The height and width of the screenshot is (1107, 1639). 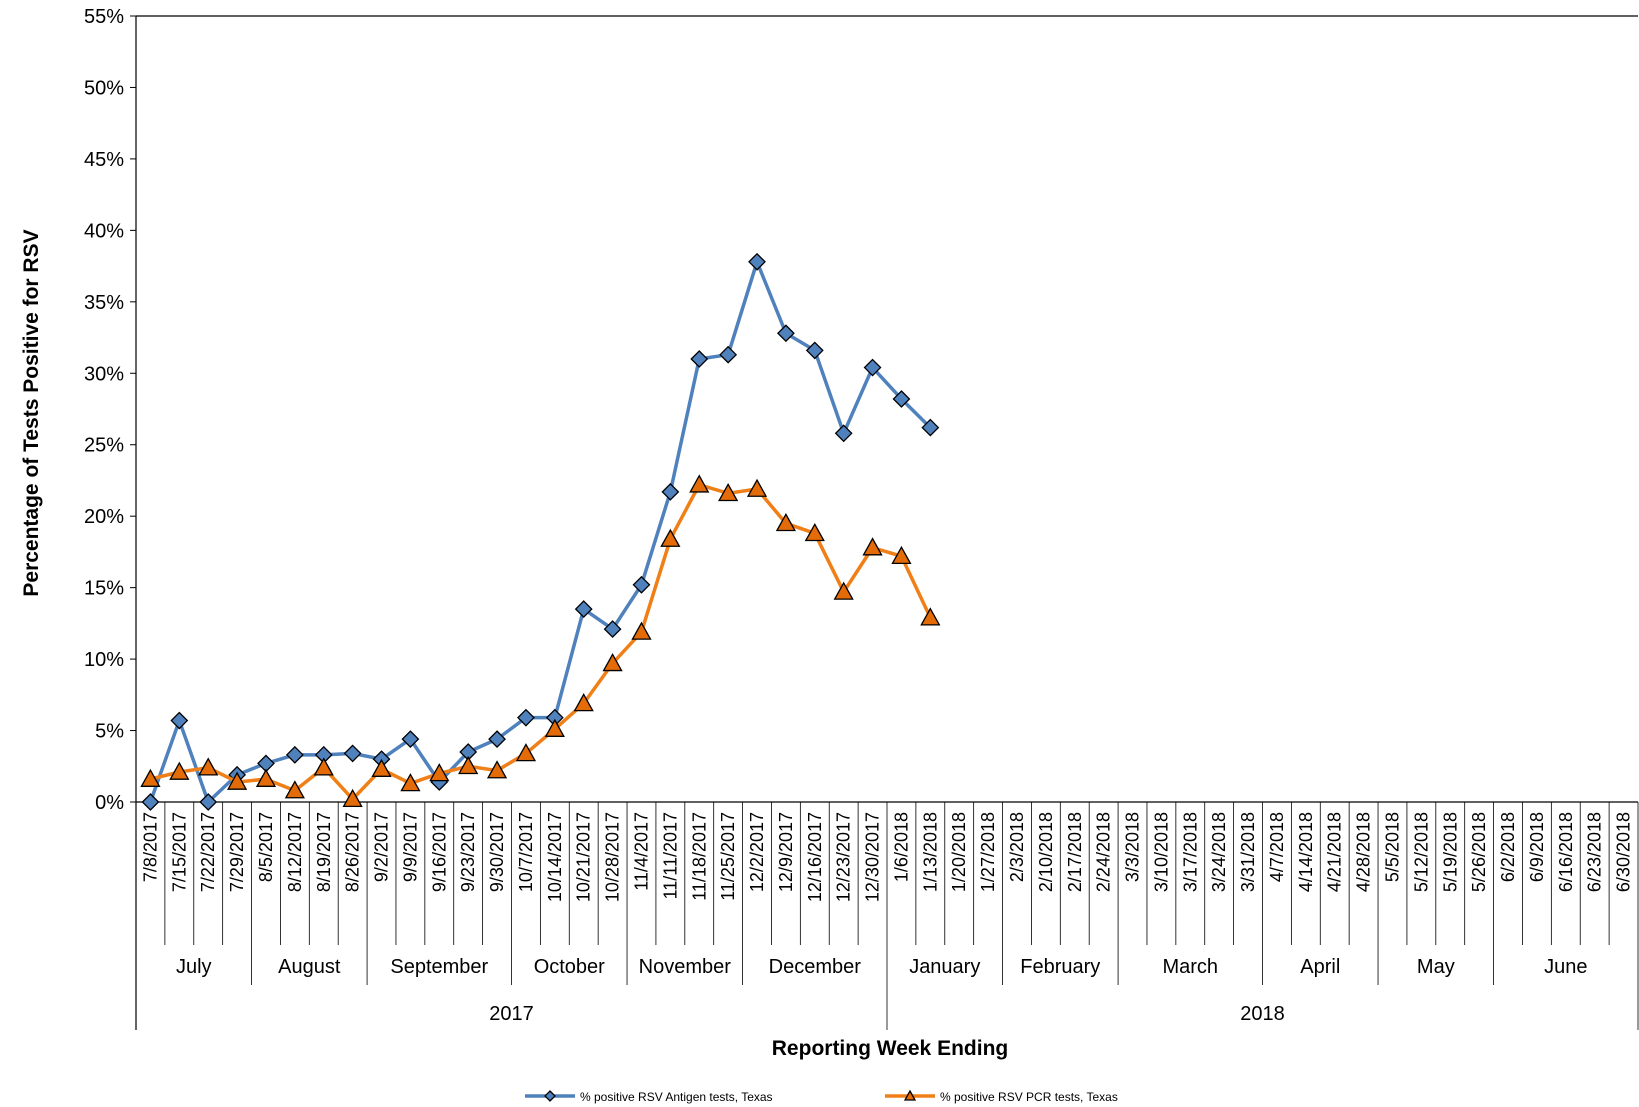 I want to click on x-tick-label: 7/22/2017, so click(x=208, y=852).